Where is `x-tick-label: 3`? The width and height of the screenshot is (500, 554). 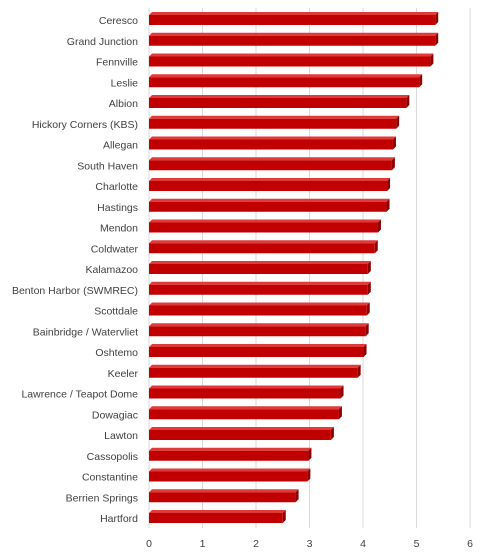 x-tick-label: 3 is located at coordinates (310, 544).